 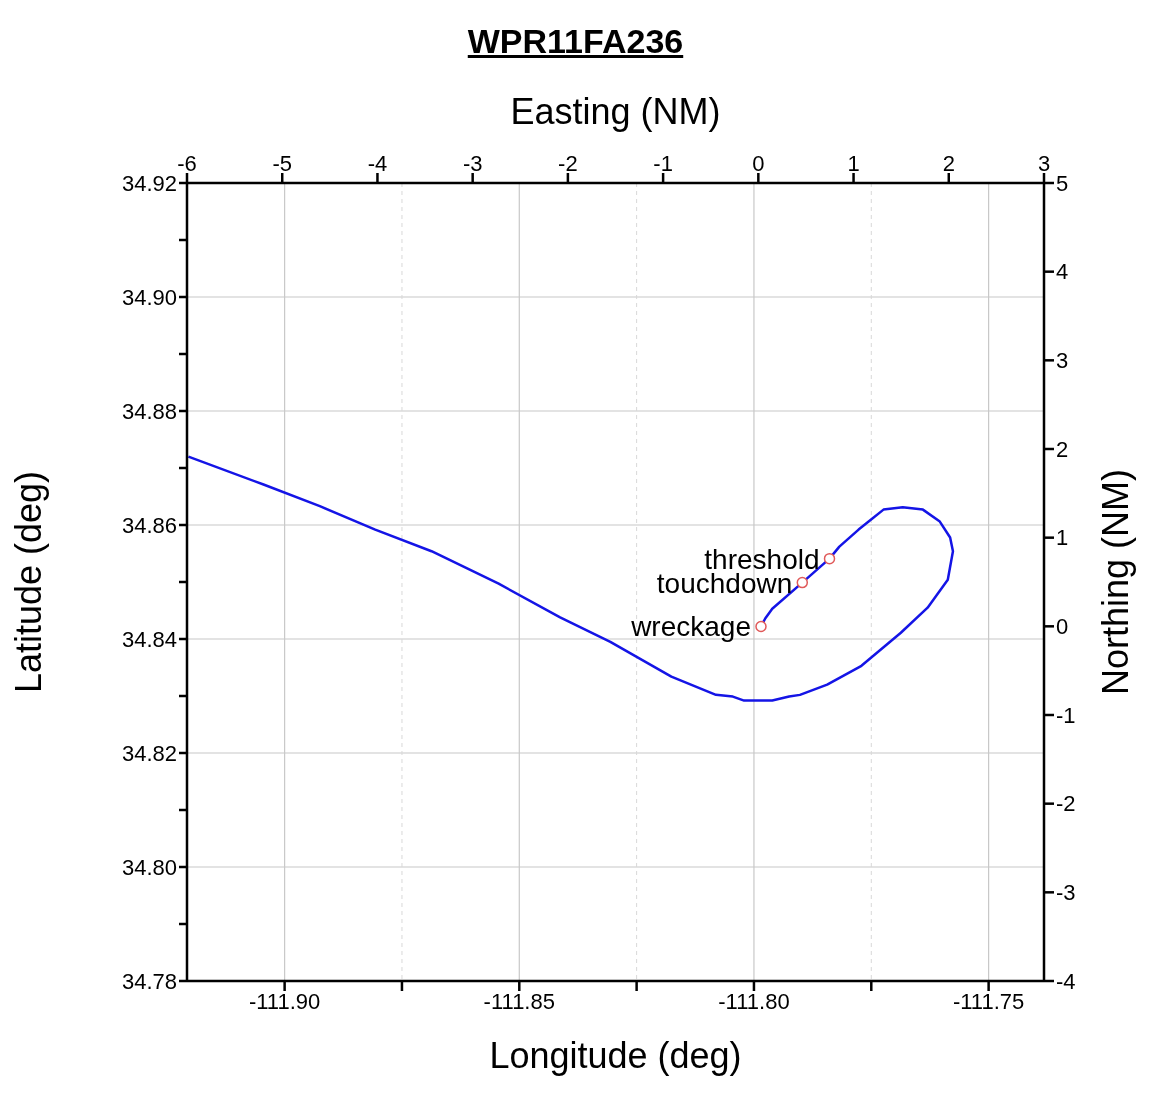 What do you see at coordinates (377, 163) in the screenshot?
I see `x2-tick-label: -4` at bounding box center [377, 163].